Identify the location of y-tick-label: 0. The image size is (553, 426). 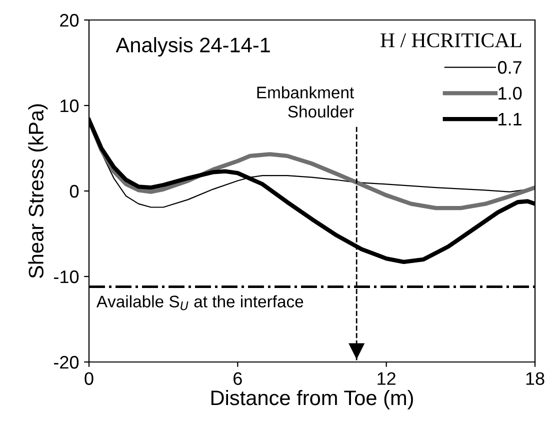
(74, 191).